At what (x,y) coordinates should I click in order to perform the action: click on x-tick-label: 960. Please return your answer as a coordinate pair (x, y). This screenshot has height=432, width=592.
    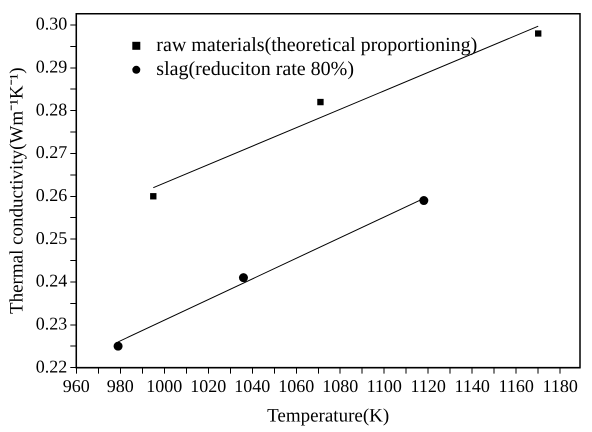
    Looking at the image, I should click on (76, 386).